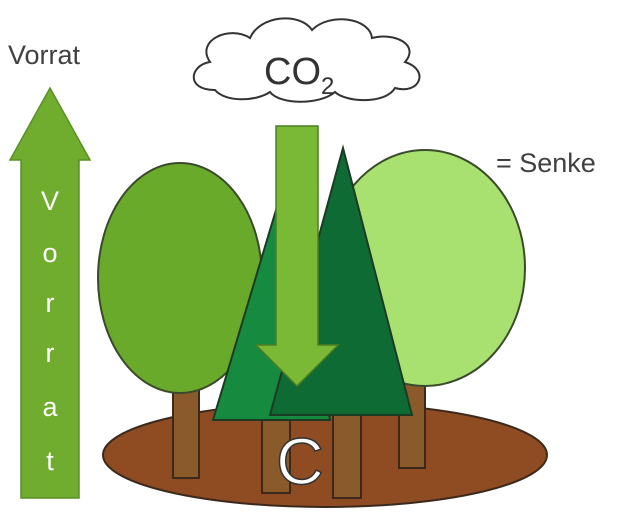 The width and height of the screenshot is (633, 516). Describe the element at coordinates (50, 407) in the screenshot. I see `stock-letter: a` at that location.